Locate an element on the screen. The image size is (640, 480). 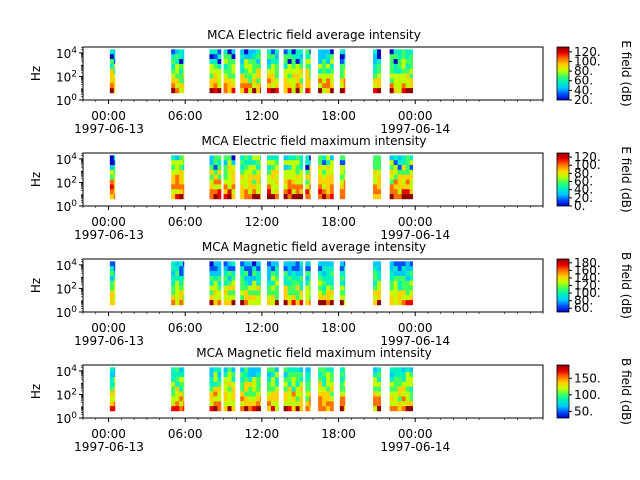
x-tick-label: 06:00 is located at coordinates (185, 222).